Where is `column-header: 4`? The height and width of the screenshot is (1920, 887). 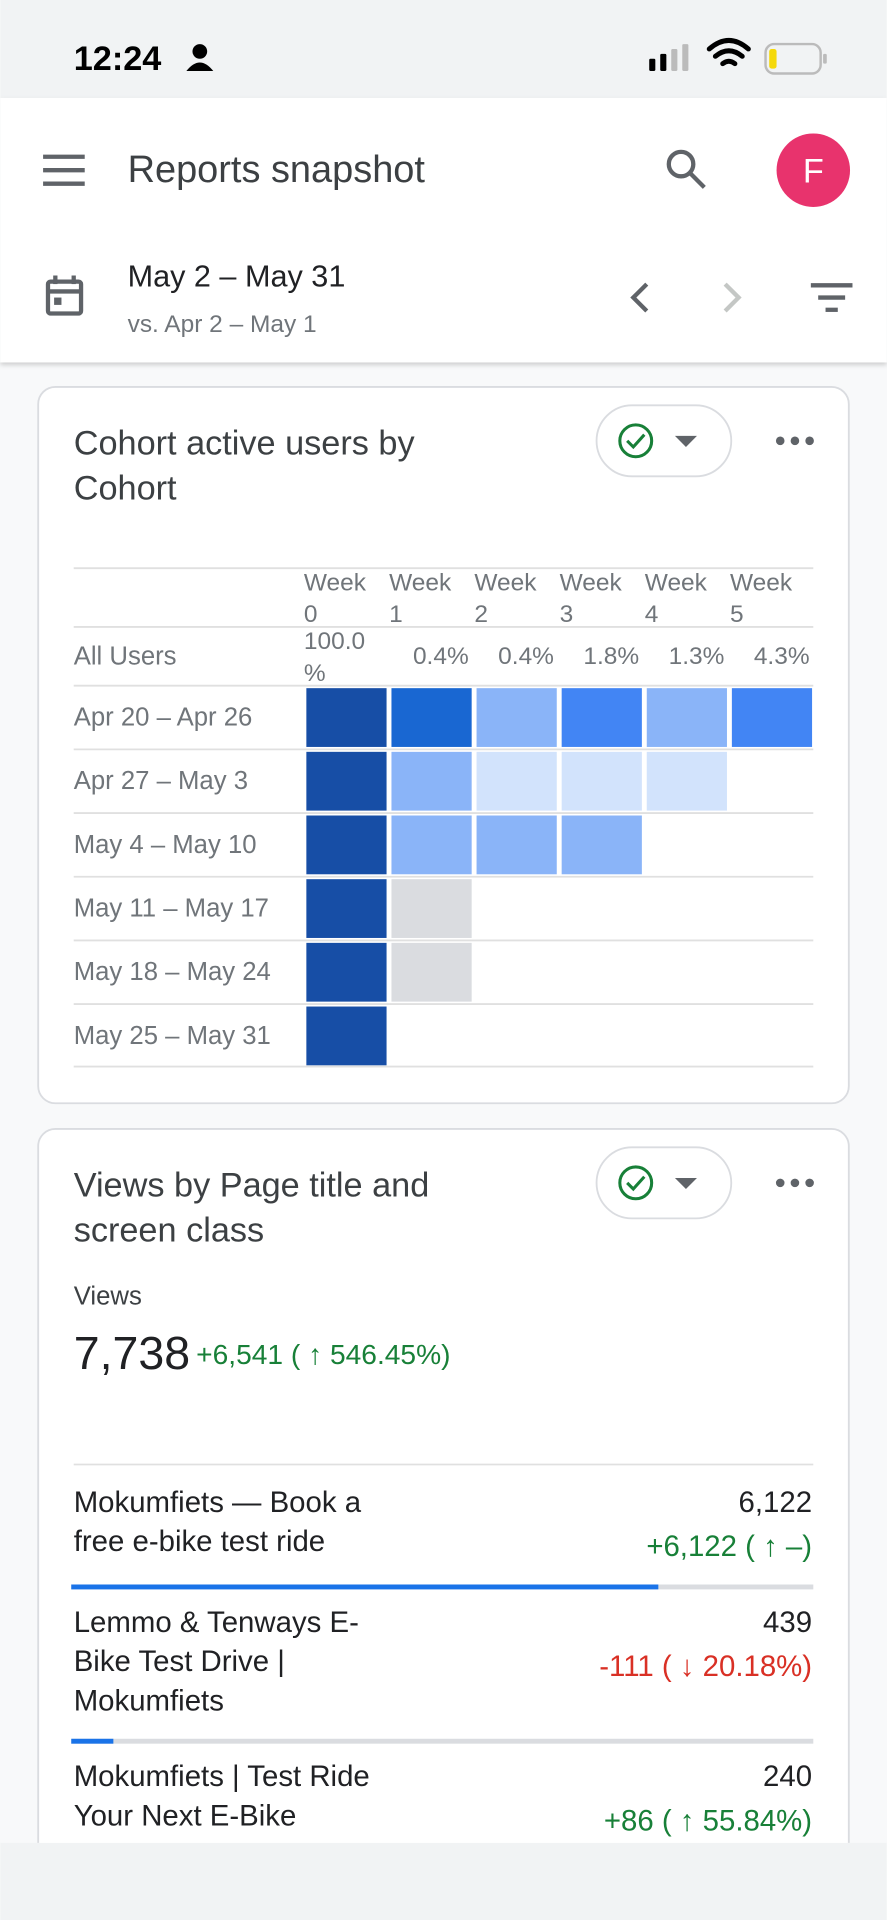
column-header: 4 is located at coordinates (652, 614).